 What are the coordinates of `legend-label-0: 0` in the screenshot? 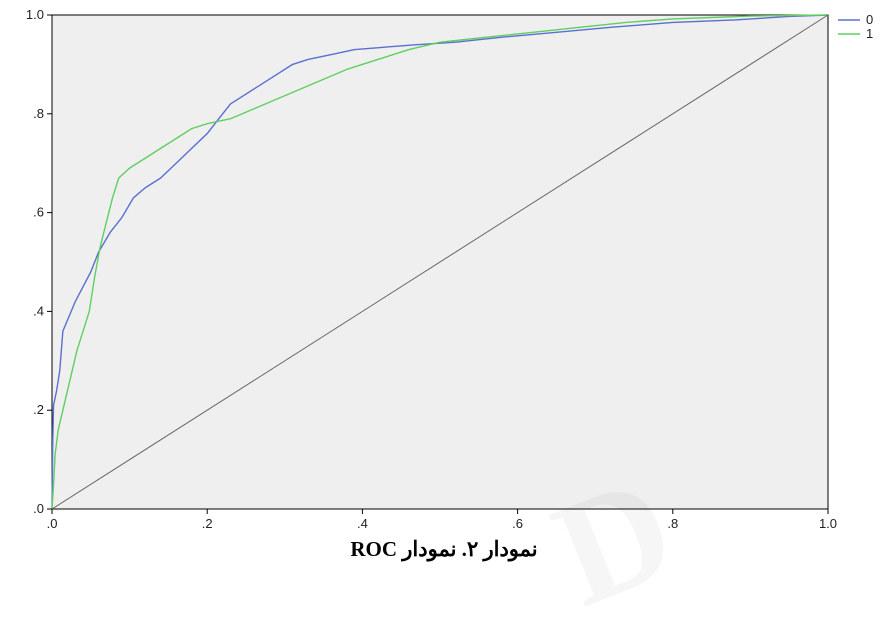 It's located at (869, 19).